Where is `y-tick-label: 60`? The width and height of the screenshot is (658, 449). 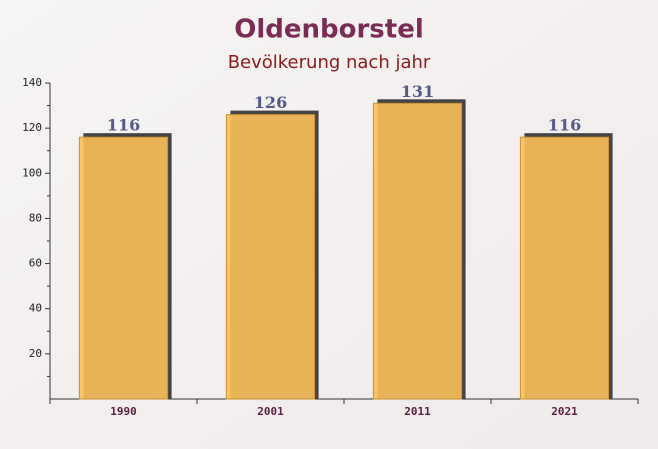 y-tick-label: 60 is located at coordinates (35, 263).